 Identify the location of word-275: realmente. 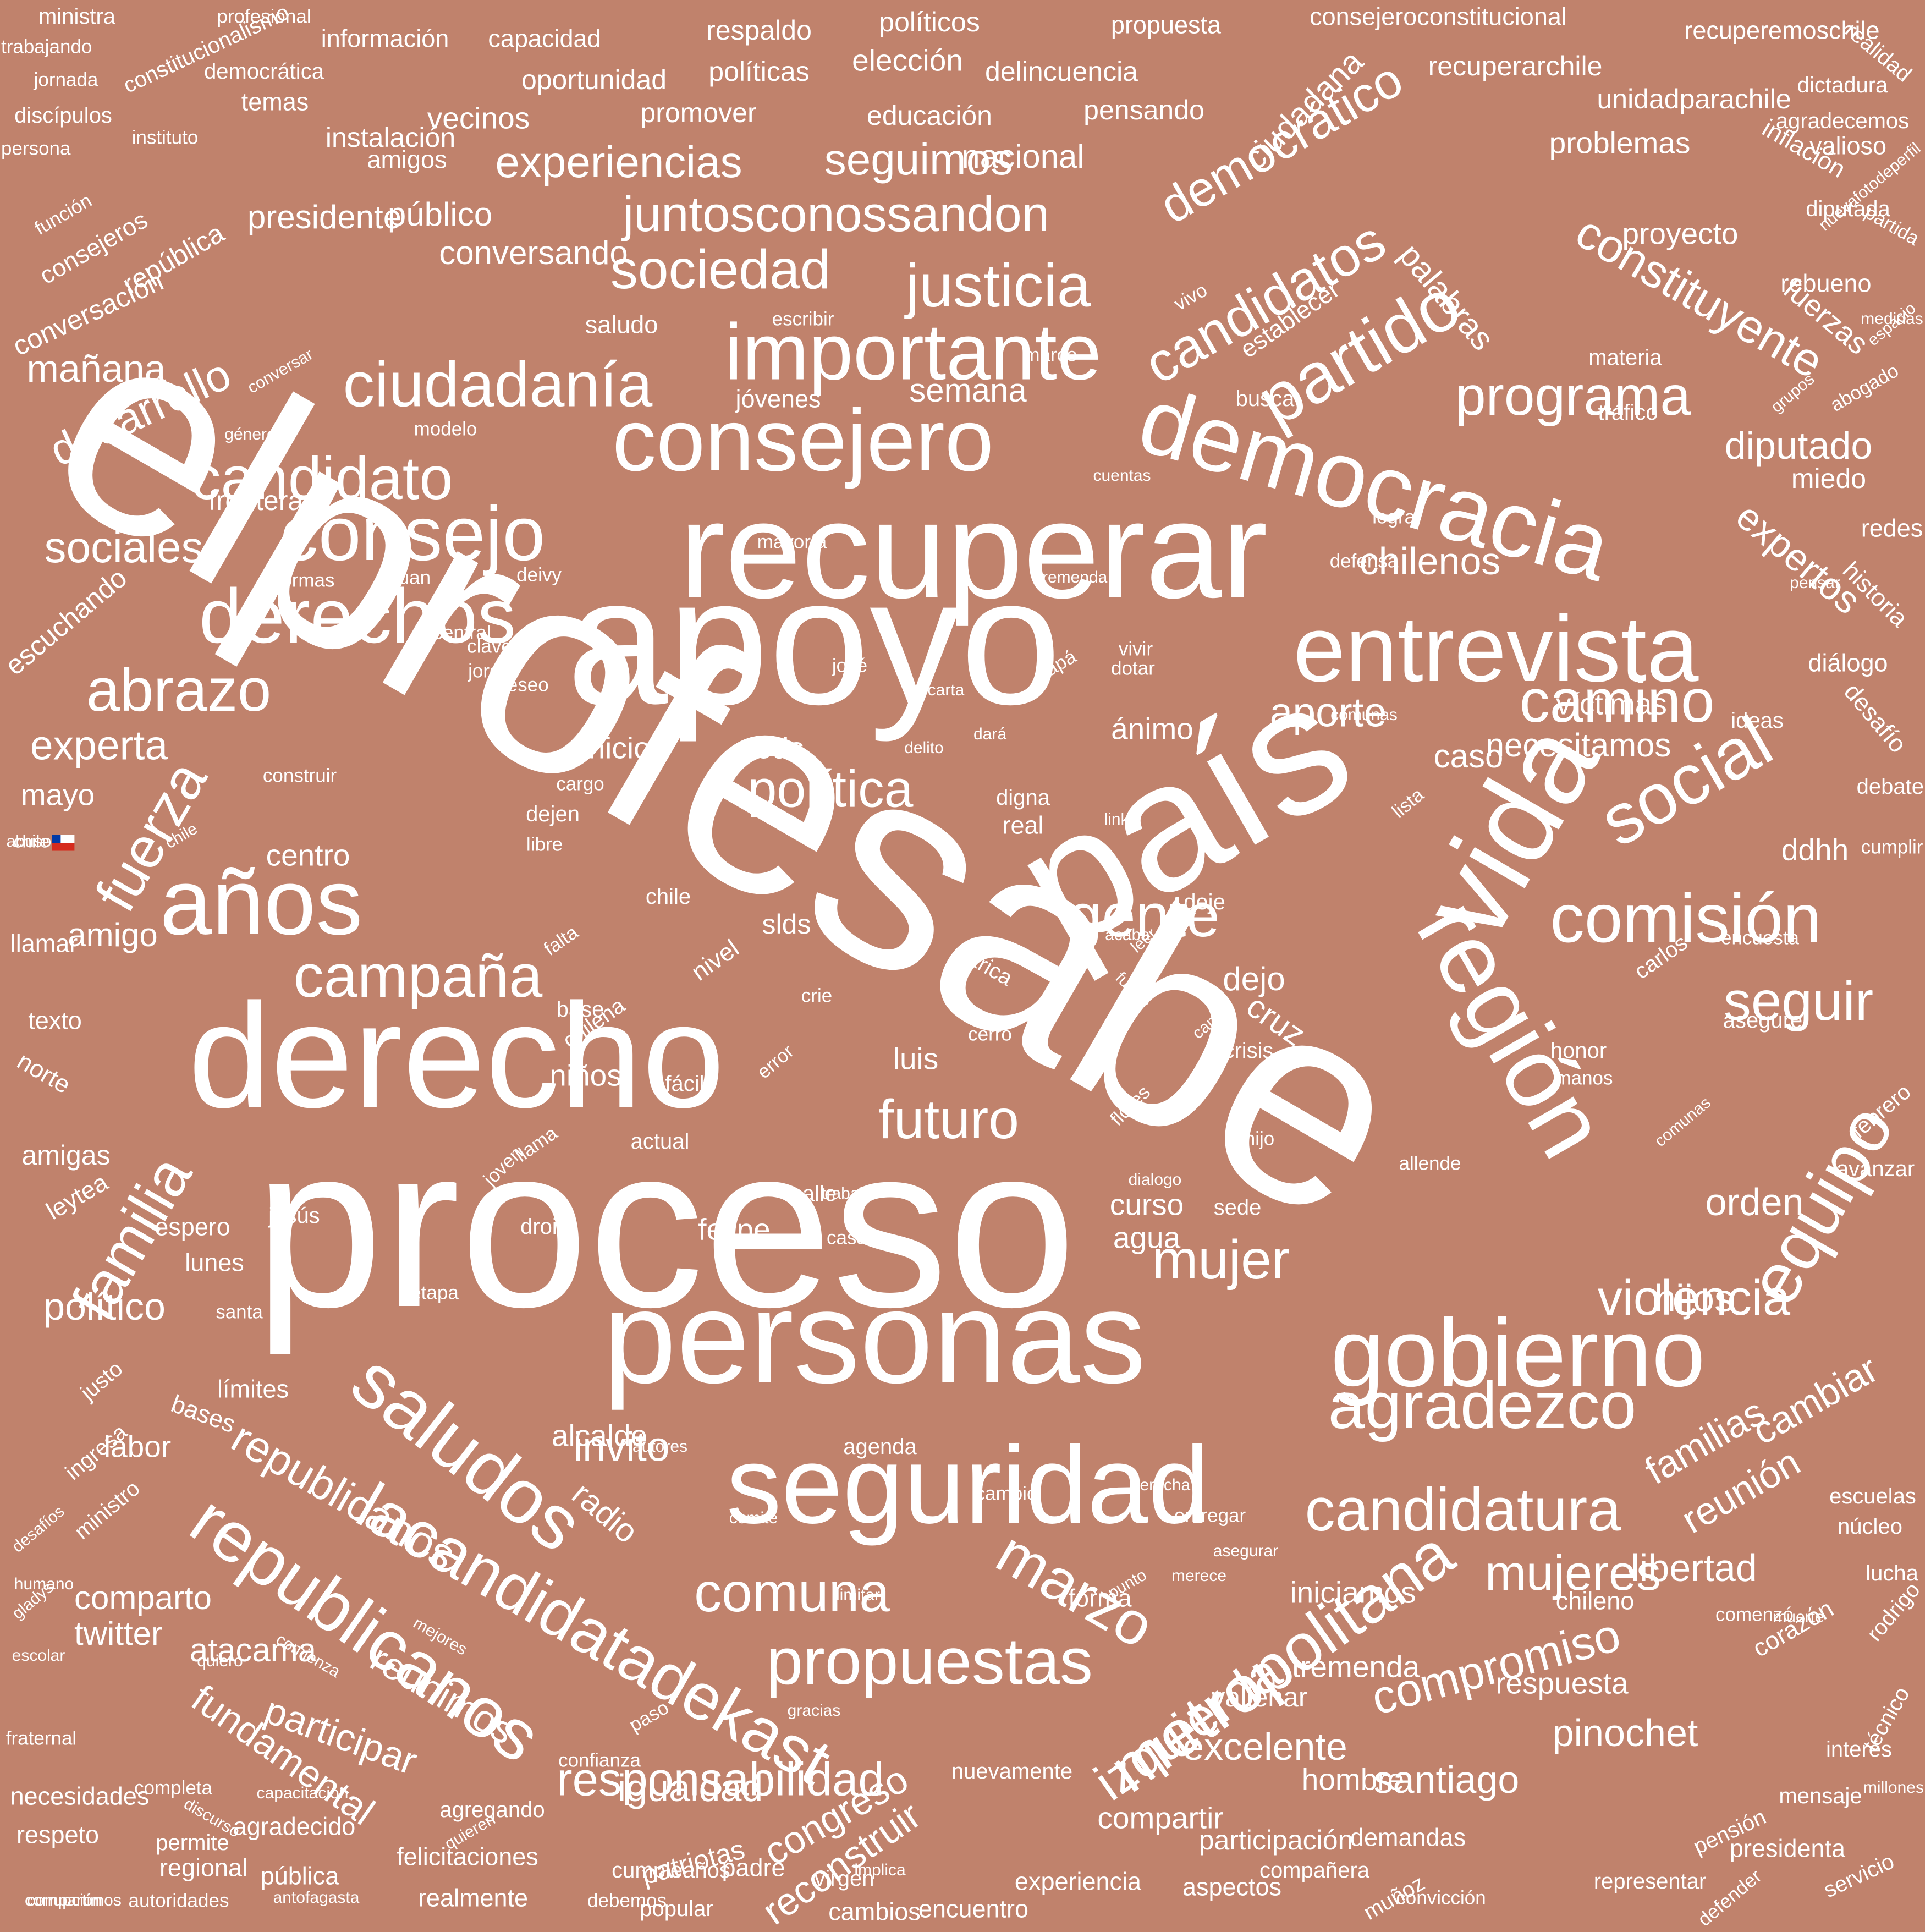
(473, 1898).